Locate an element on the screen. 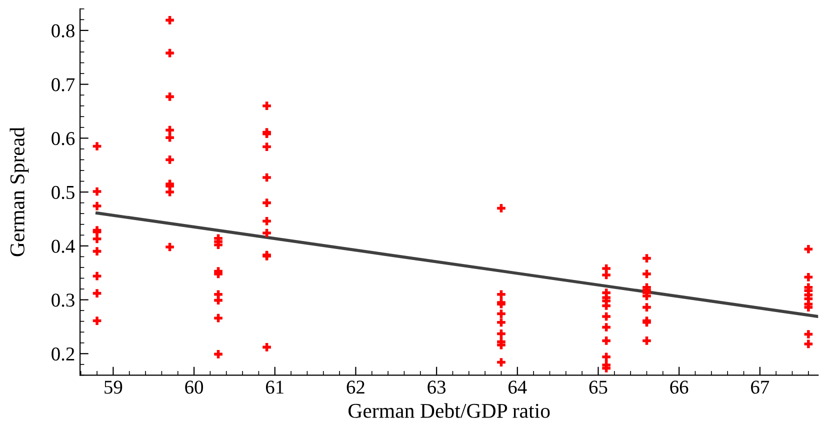 This screenshot has width=821, height=423. x-tick-label: 60 is located at coordinates (194, 387).